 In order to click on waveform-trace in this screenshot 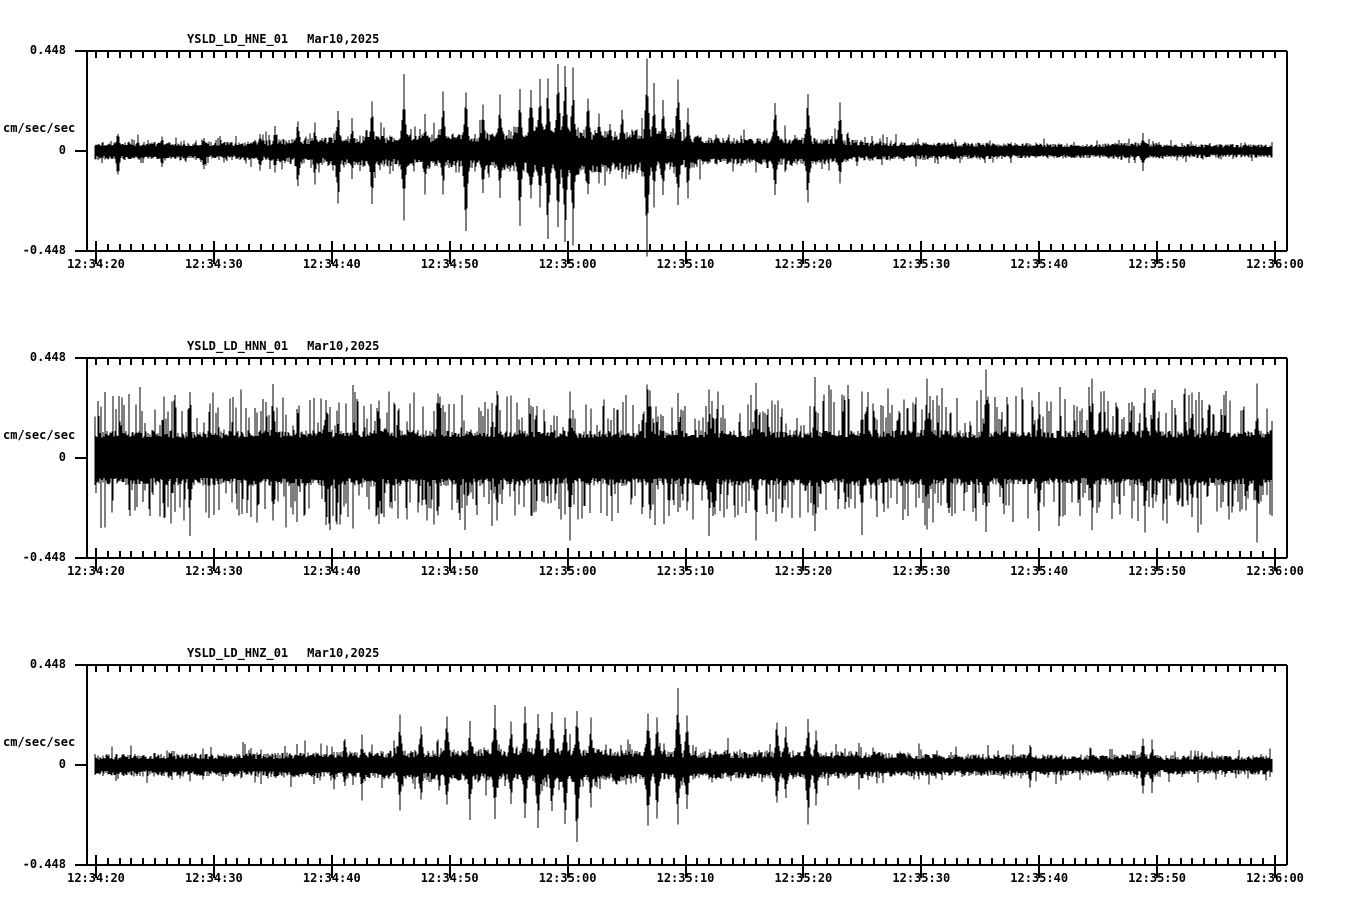, I will do `click(683, 765)`.